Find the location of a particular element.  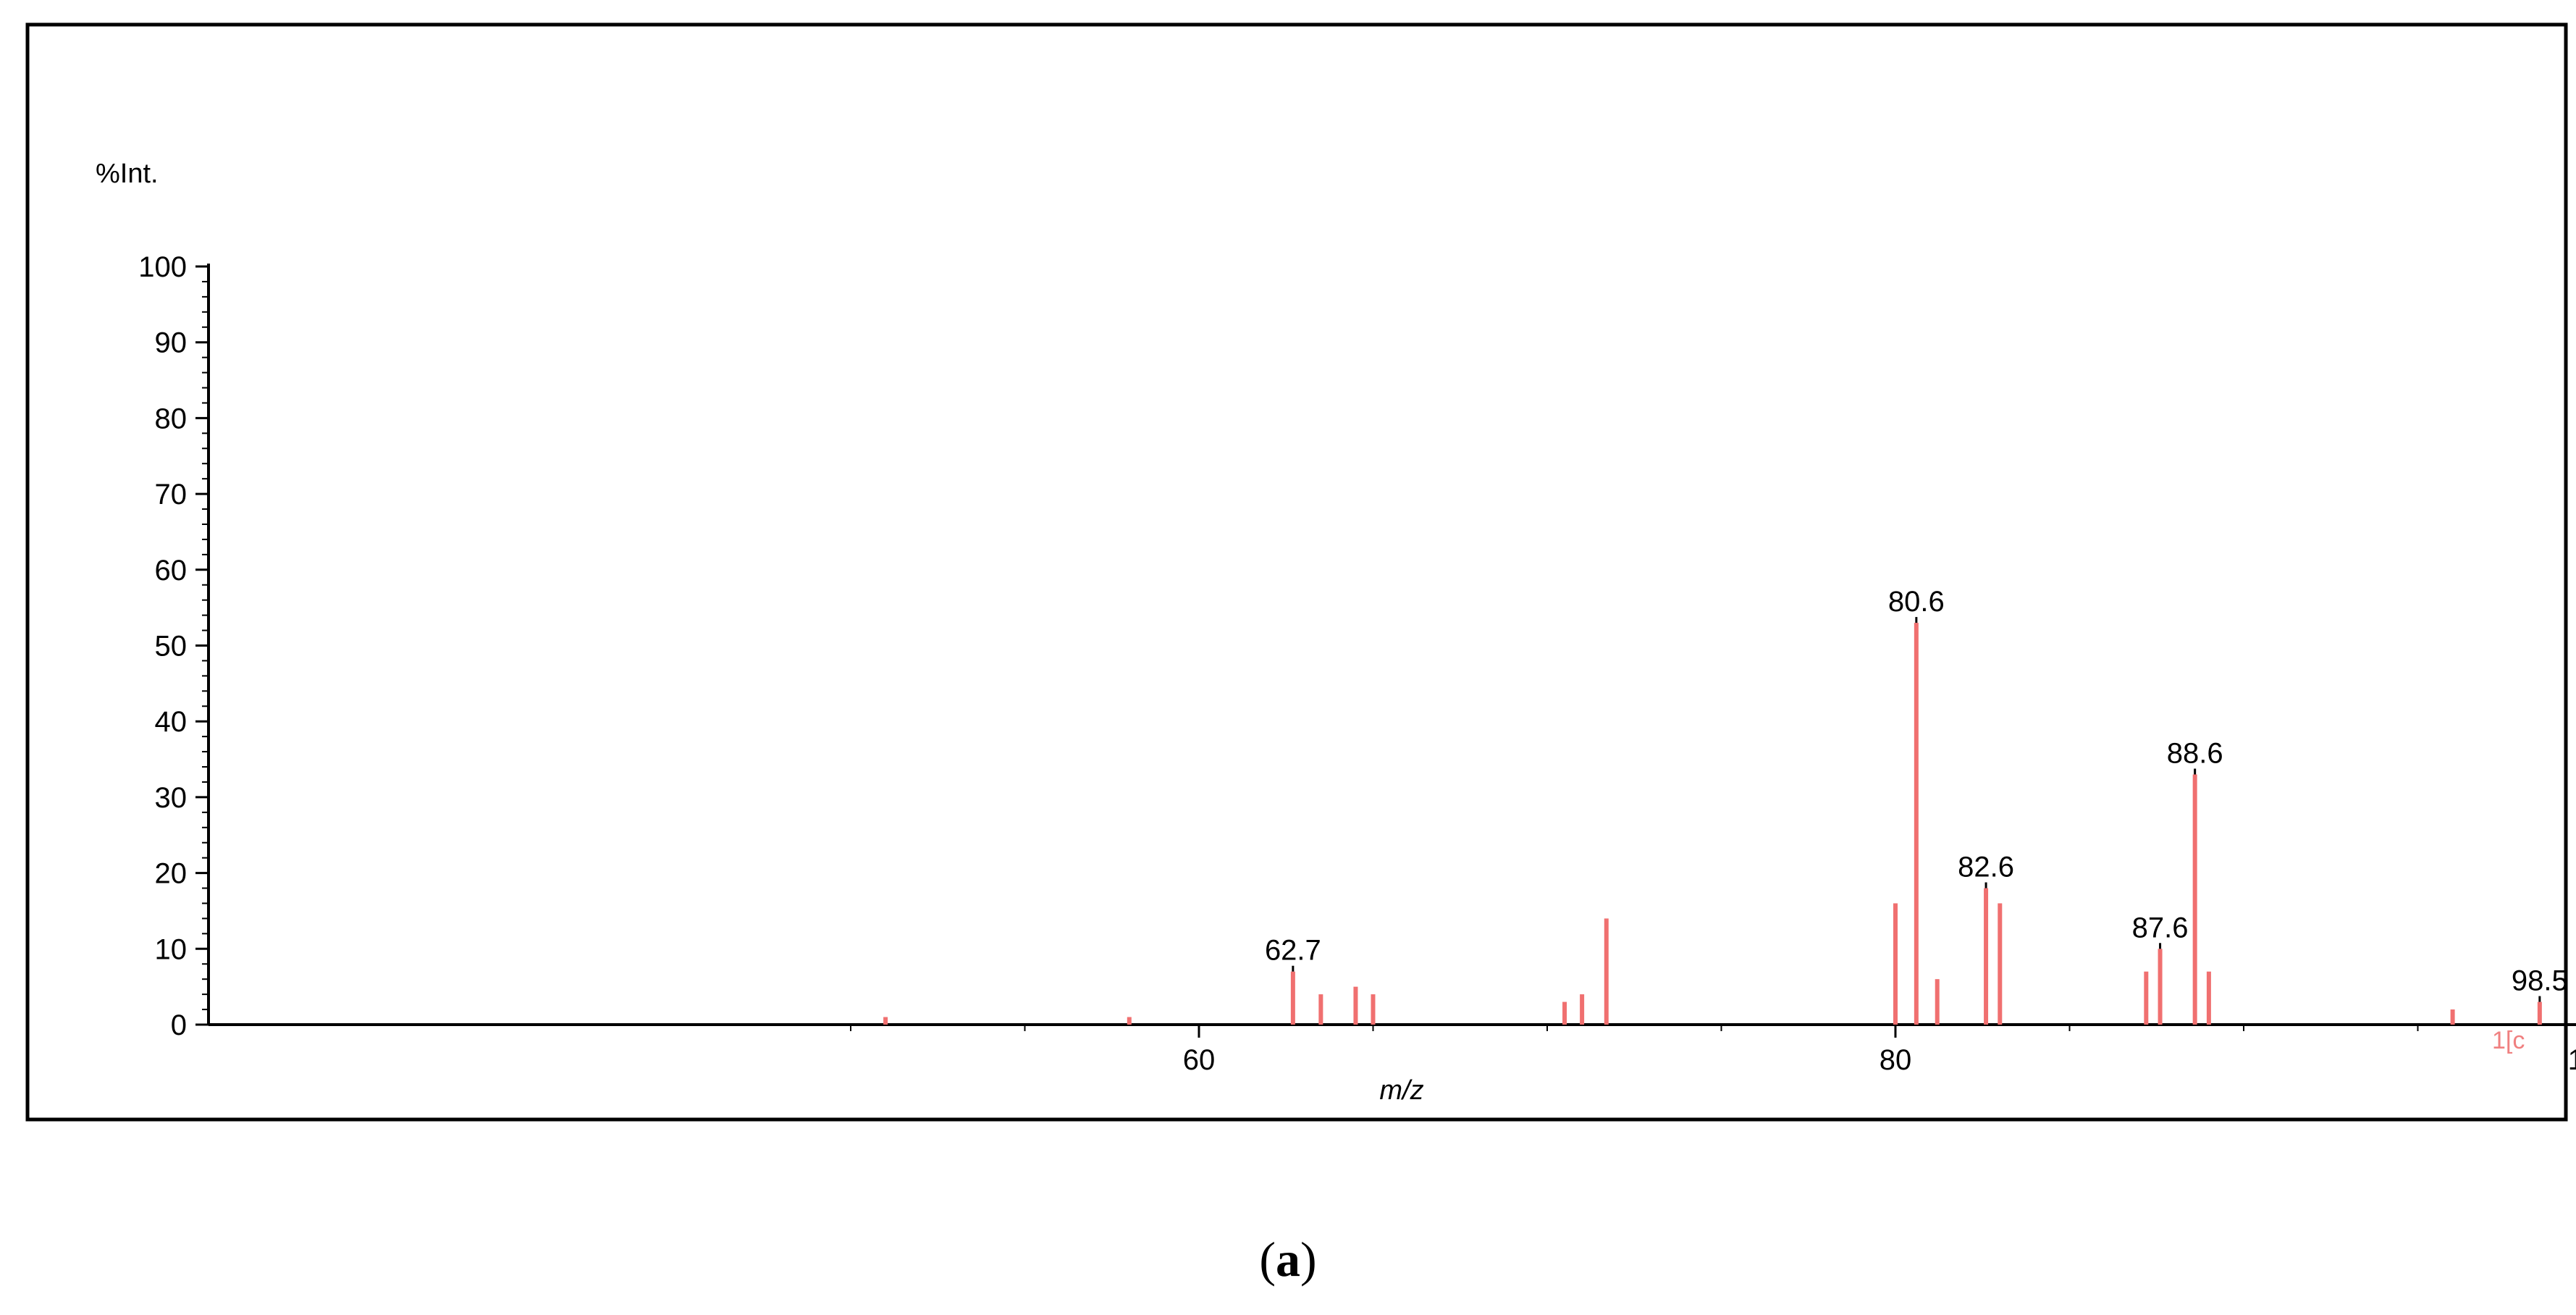

y-tick-label: 50 is located at coordinates (171, 647).